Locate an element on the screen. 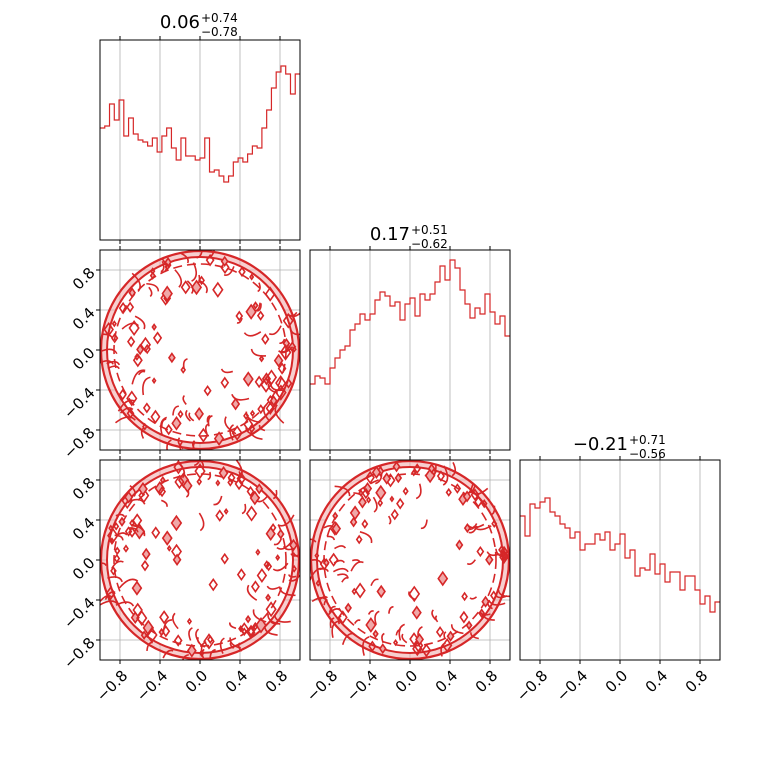 The width and height of the screenshot is (760, 760). histogram-step-line is located at coordinates (620, 555).